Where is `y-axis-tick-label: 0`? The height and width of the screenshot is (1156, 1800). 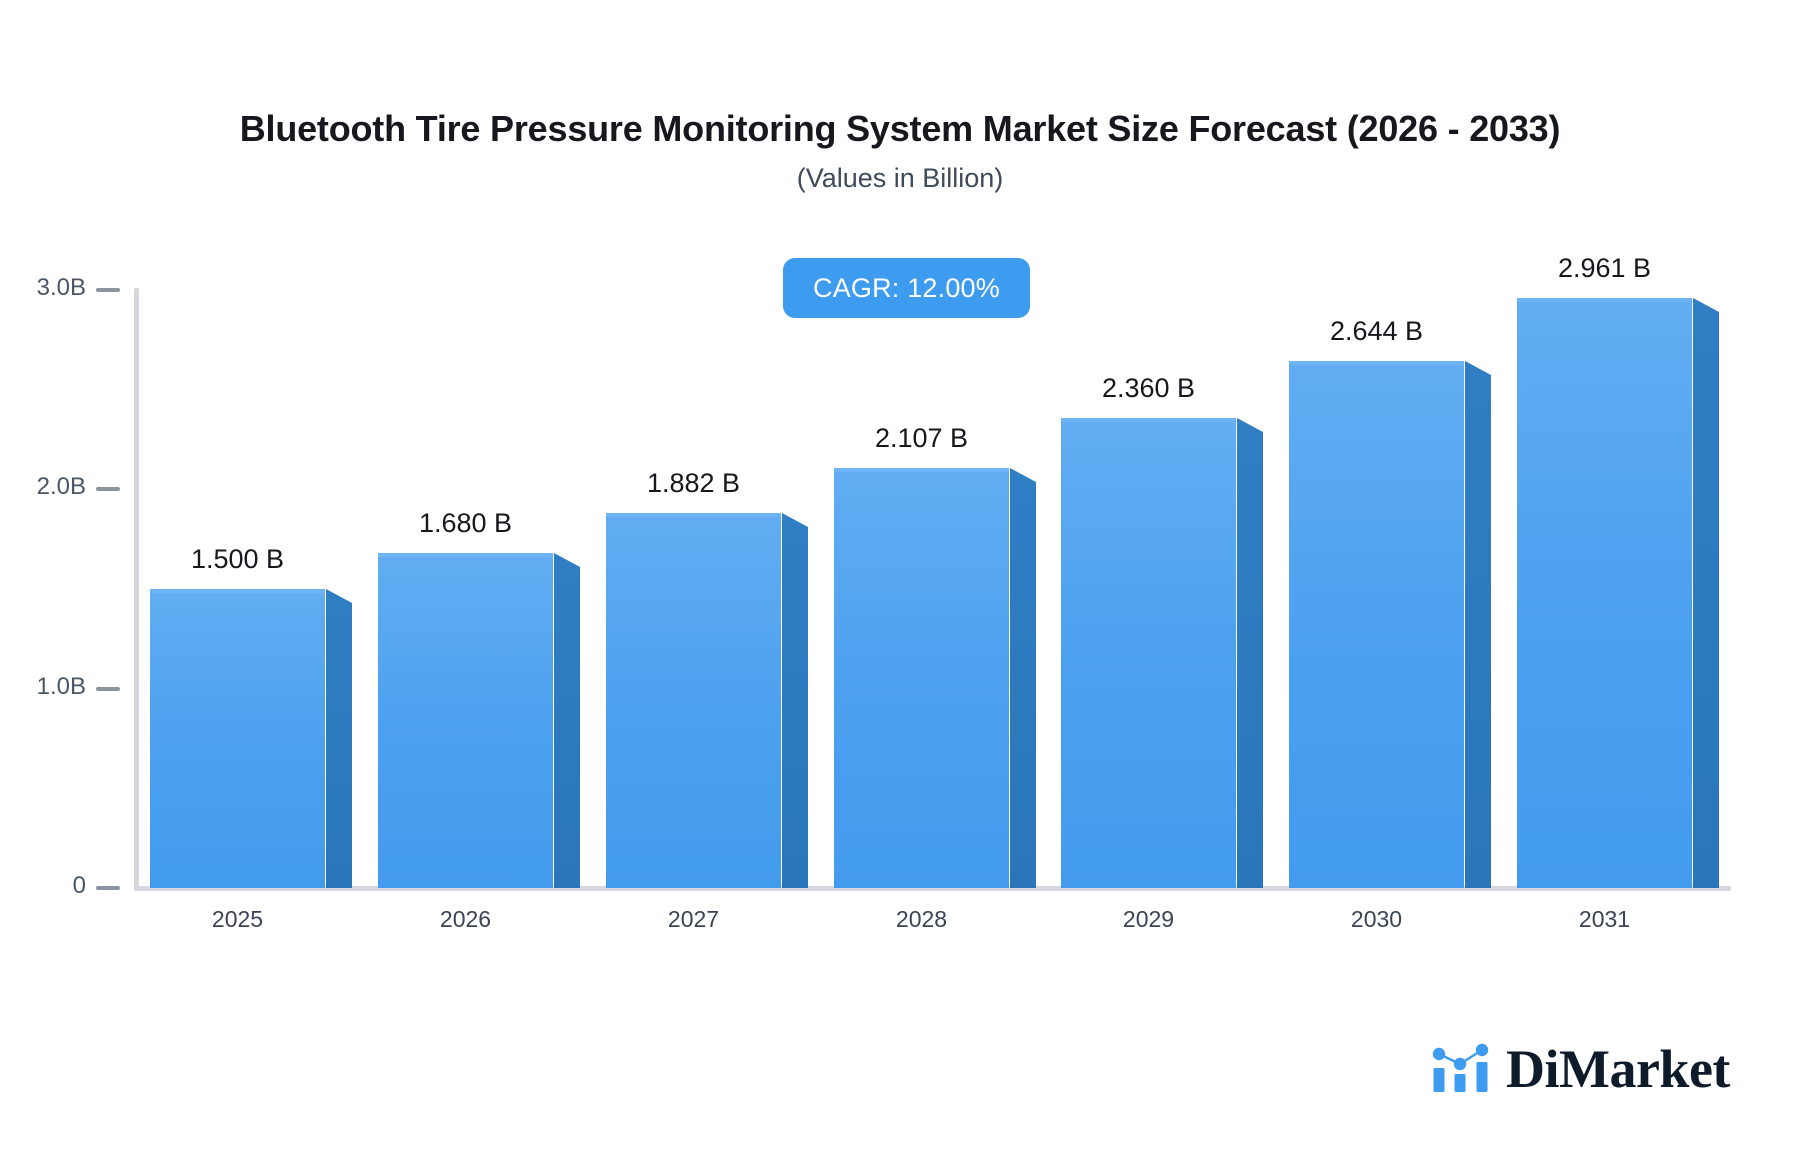 y-axis-tick-label: 0 is located at coordinates (79, 885).